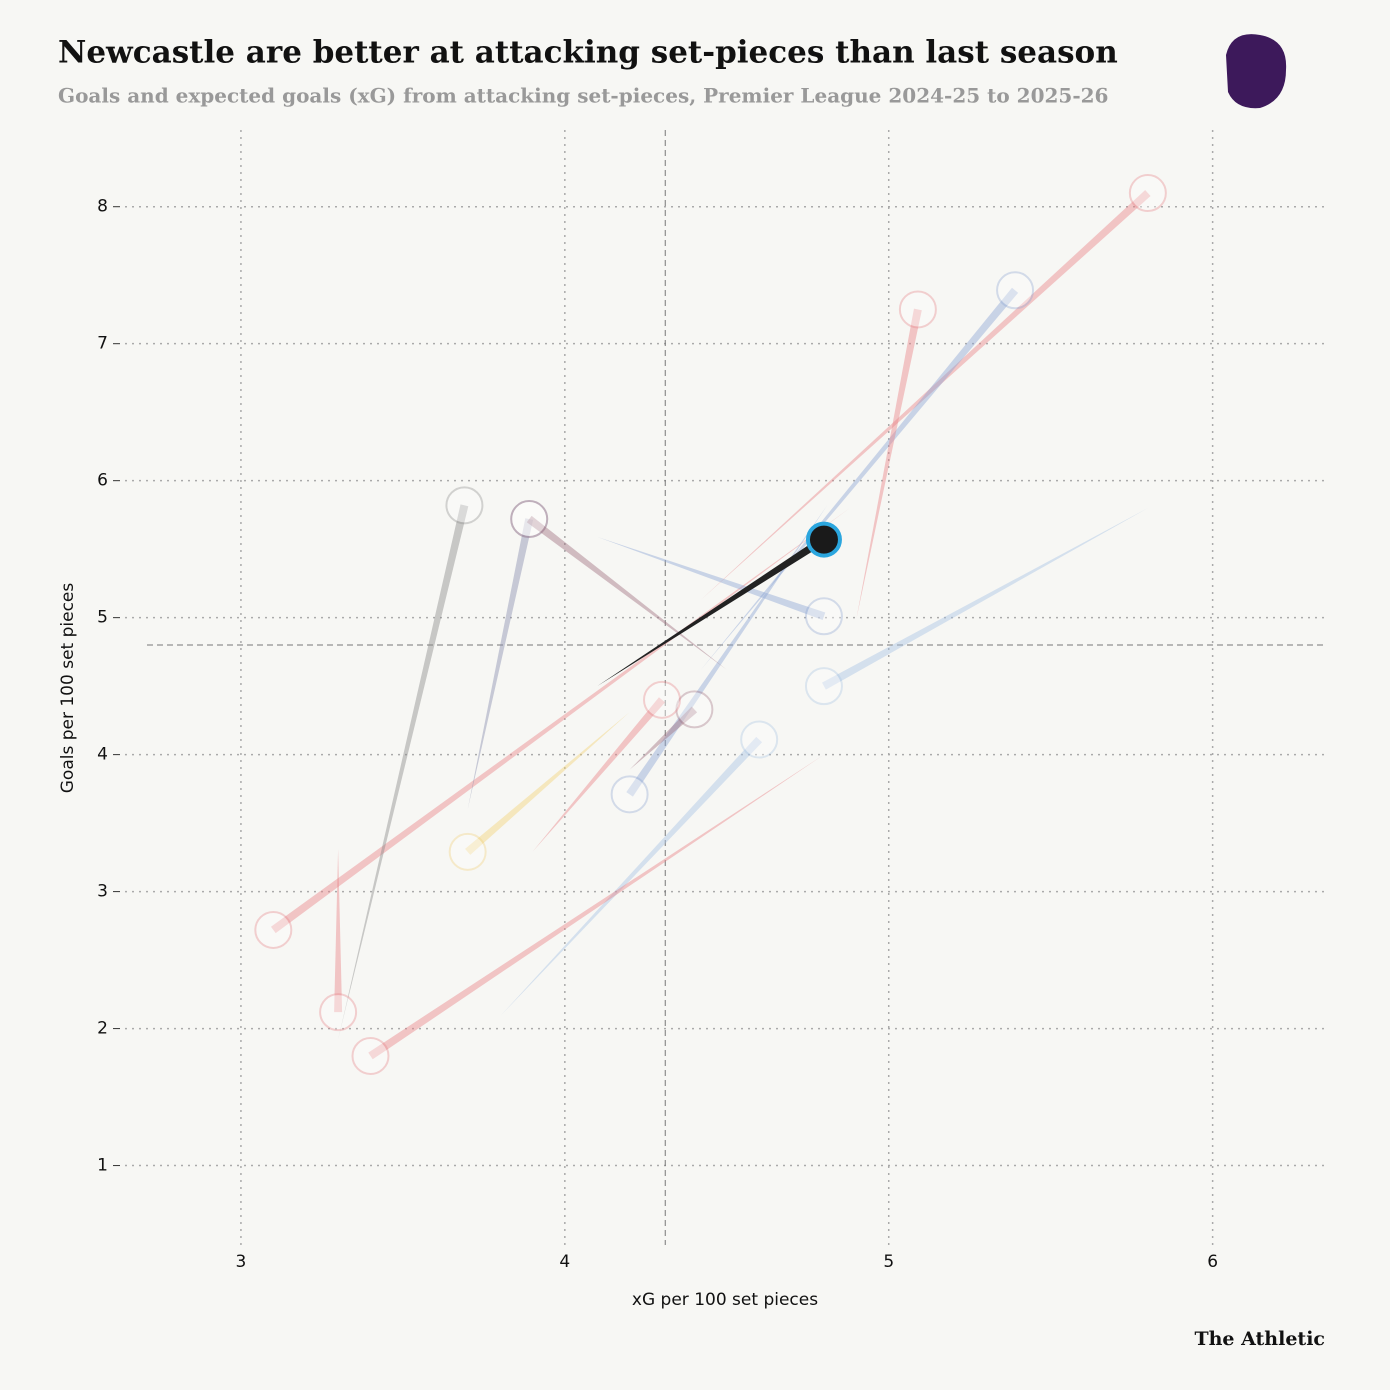 Image resolution: width=1390 pixels, height=1390 pixels. What do you see at coordinates (725, 1300) in the screenshot?
I see `x-axis-label: xG per 100 set pieces` at bounding box center [725, 1300].